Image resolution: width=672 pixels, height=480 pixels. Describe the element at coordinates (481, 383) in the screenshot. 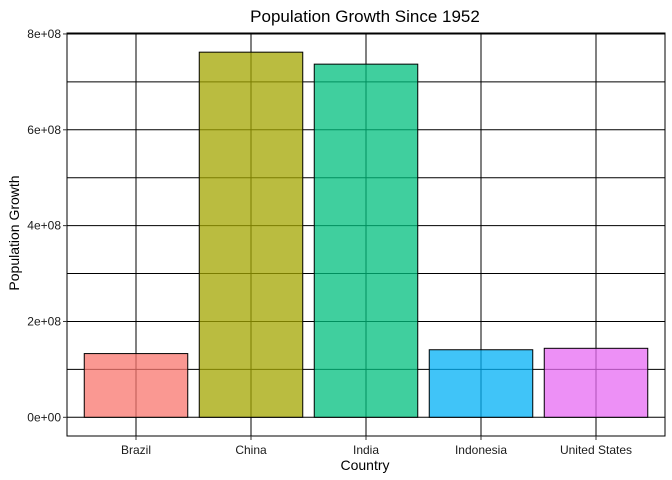

I see `bar-indonesia` at that location.